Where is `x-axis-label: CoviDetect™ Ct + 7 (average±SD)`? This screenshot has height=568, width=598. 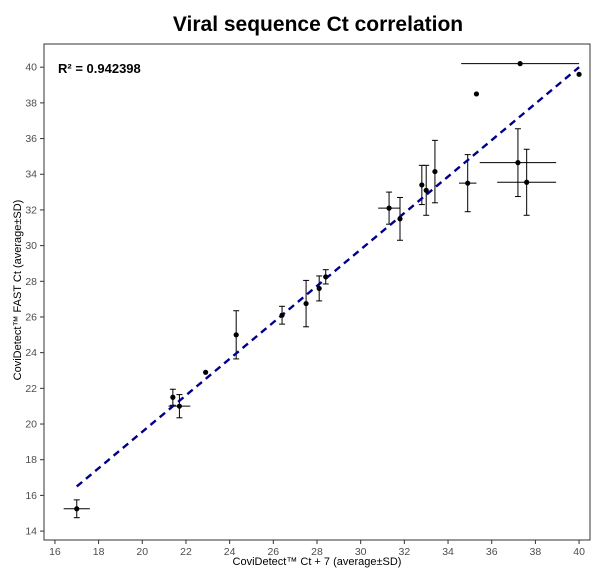 x-axis-label: CoviDetect™ Ct + 7 (average±SD) is located at coordinates (317, 562).